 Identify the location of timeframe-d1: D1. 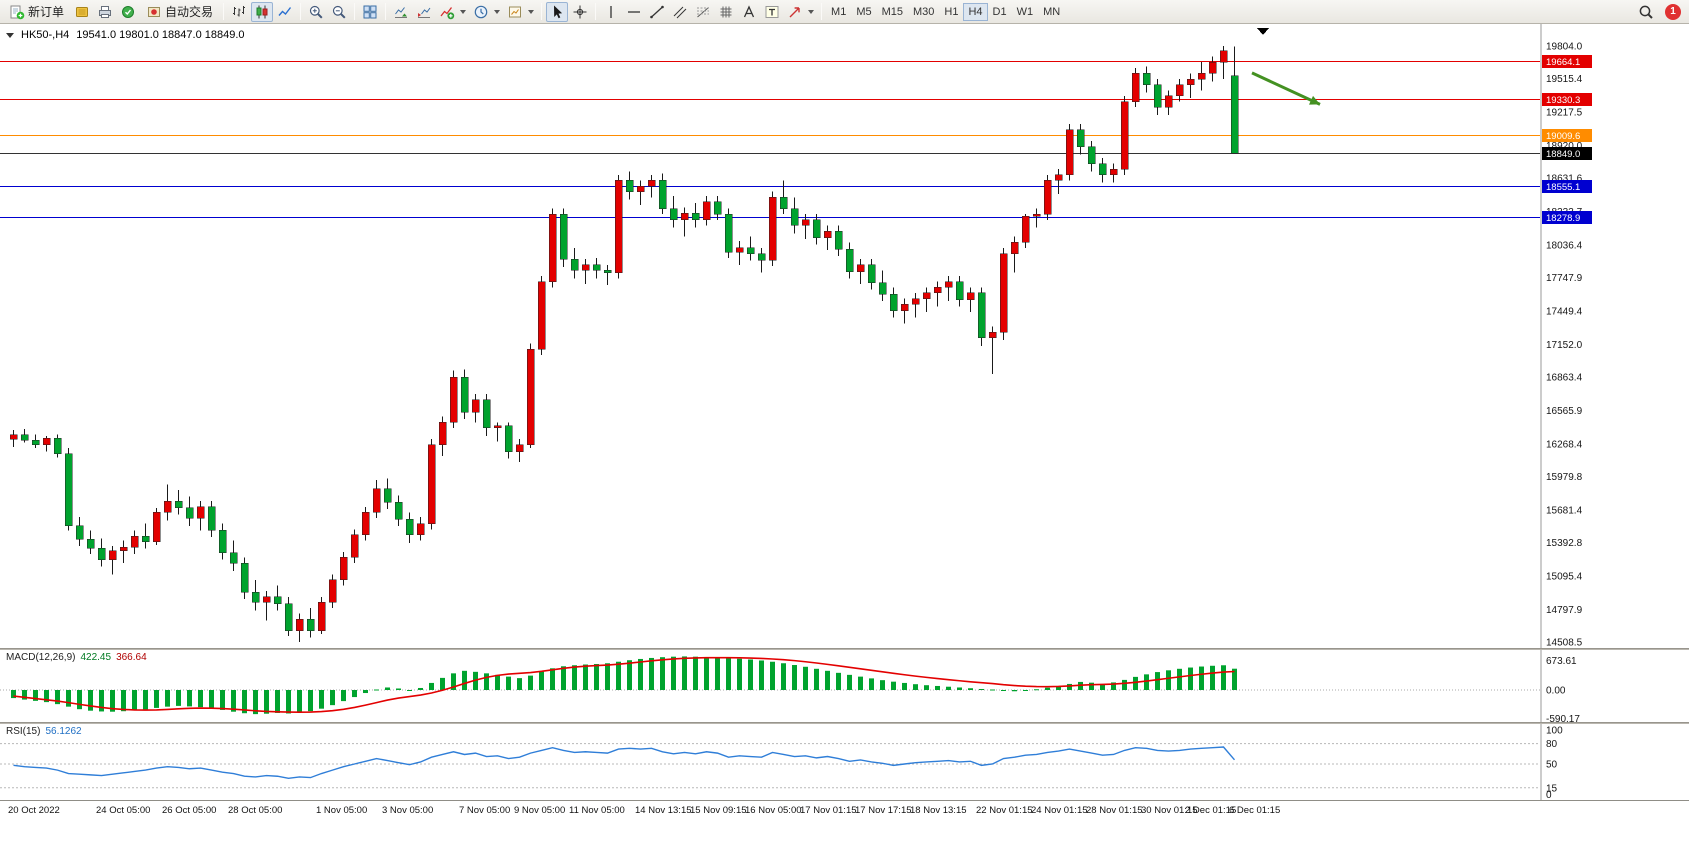
(999, 11).